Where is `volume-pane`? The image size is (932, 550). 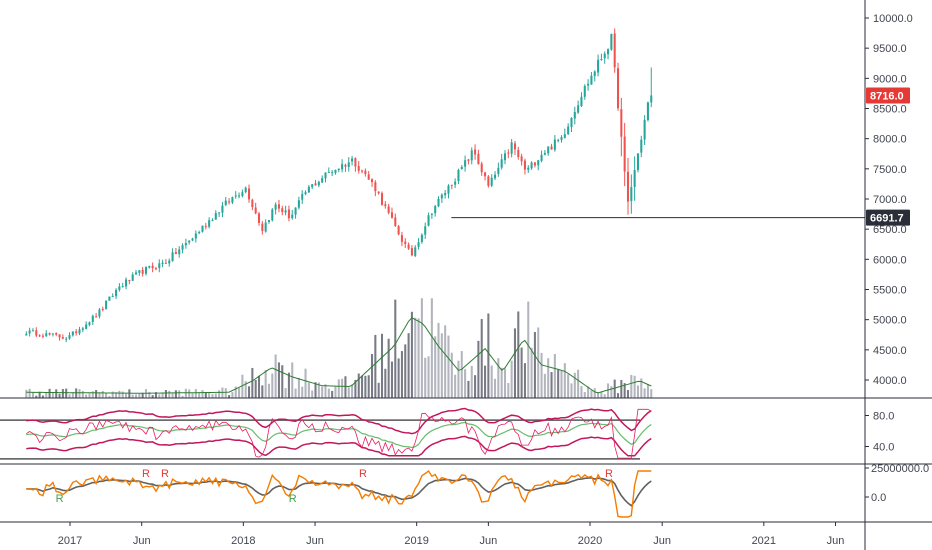
volume-pane is located at coordinates (339, 348).